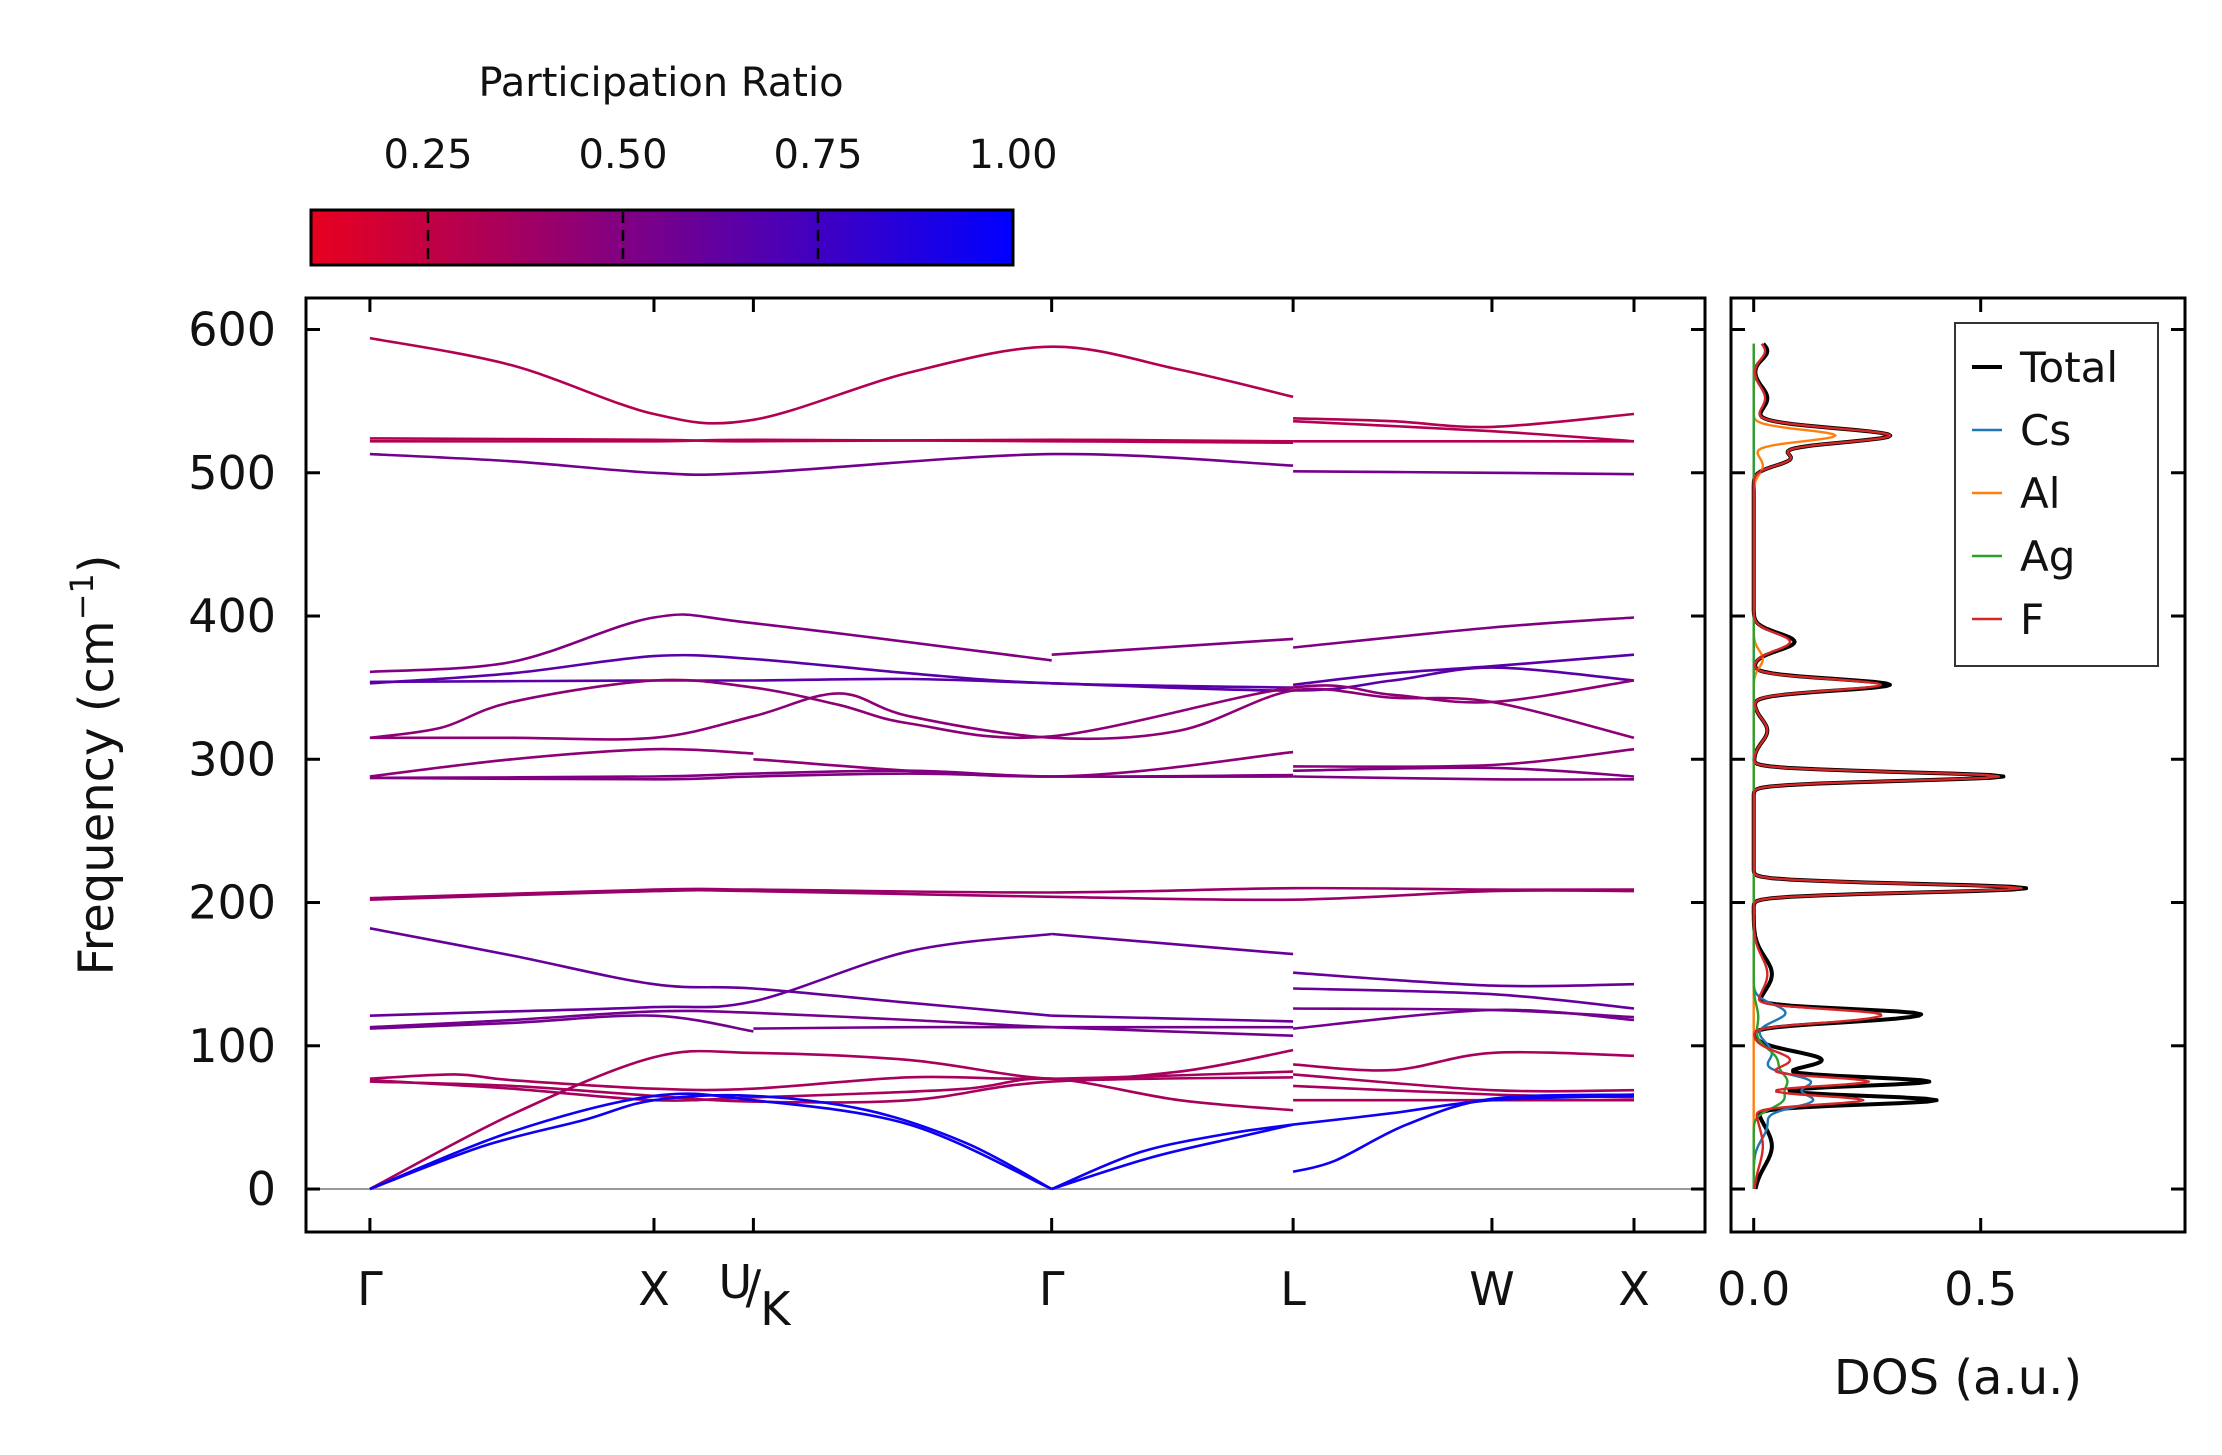 Image resolution: width=2222 pixels, height=1455 pixels. I want to click on y-axis-label: Frequency (cm−1), so click(94, 764).